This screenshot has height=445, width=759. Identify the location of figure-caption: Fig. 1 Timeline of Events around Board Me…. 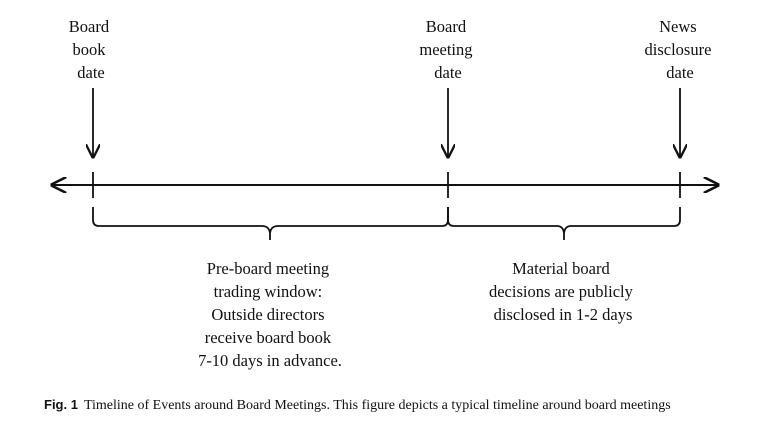
(389, 405).